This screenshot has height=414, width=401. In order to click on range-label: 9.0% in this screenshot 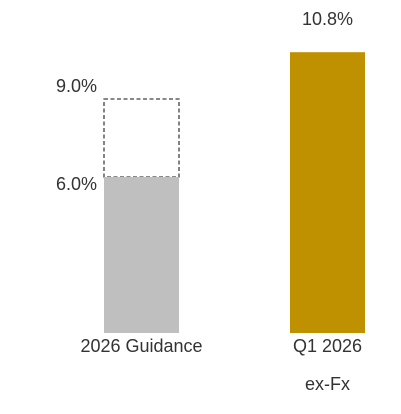, I will do `click(76, 86)`.